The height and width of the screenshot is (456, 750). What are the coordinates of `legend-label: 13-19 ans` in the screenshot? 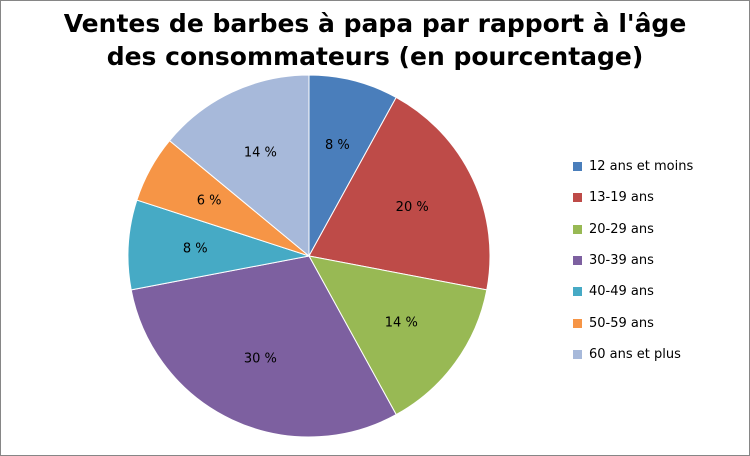 It's located at (621, 198).